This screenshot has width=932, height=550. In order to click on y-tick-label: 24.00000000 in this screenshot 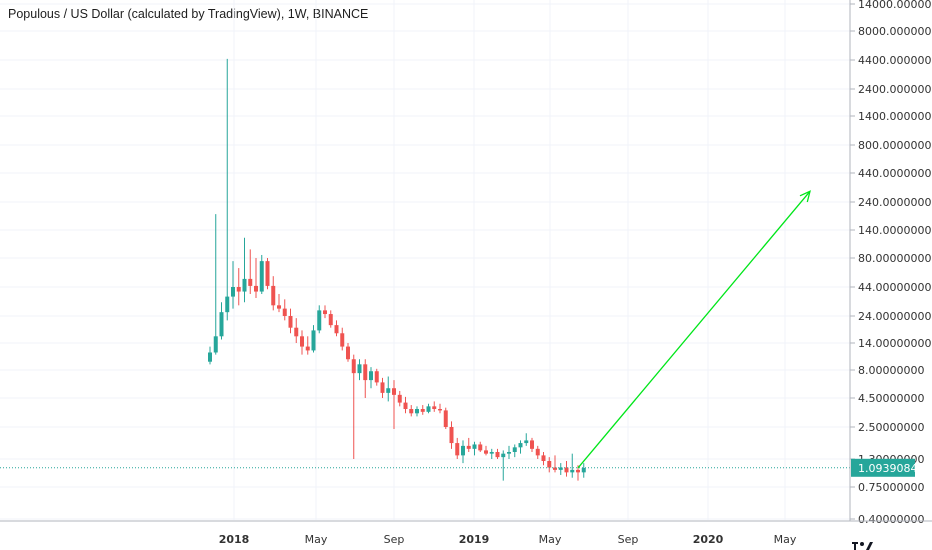, I will do `click(894, 316)`.